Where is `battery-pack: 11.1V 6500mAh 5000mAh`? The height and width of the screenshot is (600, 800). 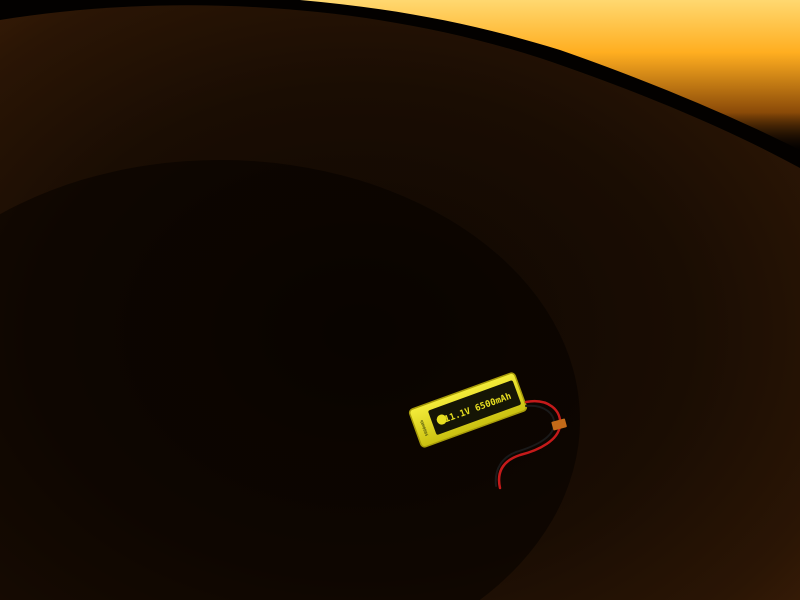 battery-pack: 11.1V 6500mAh 5000mAh is located at coordinates (468, 410).